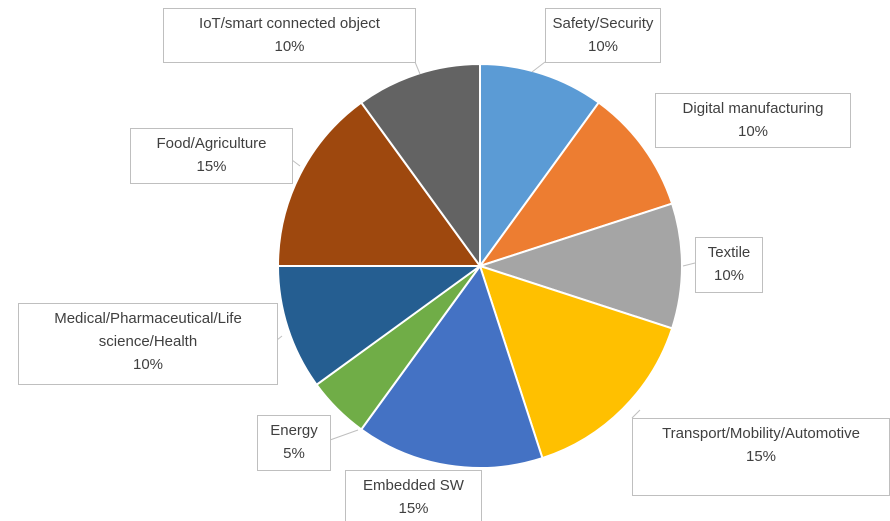  I want to click on slice-label: Digital manufacturing 10%, so click(753, 120).